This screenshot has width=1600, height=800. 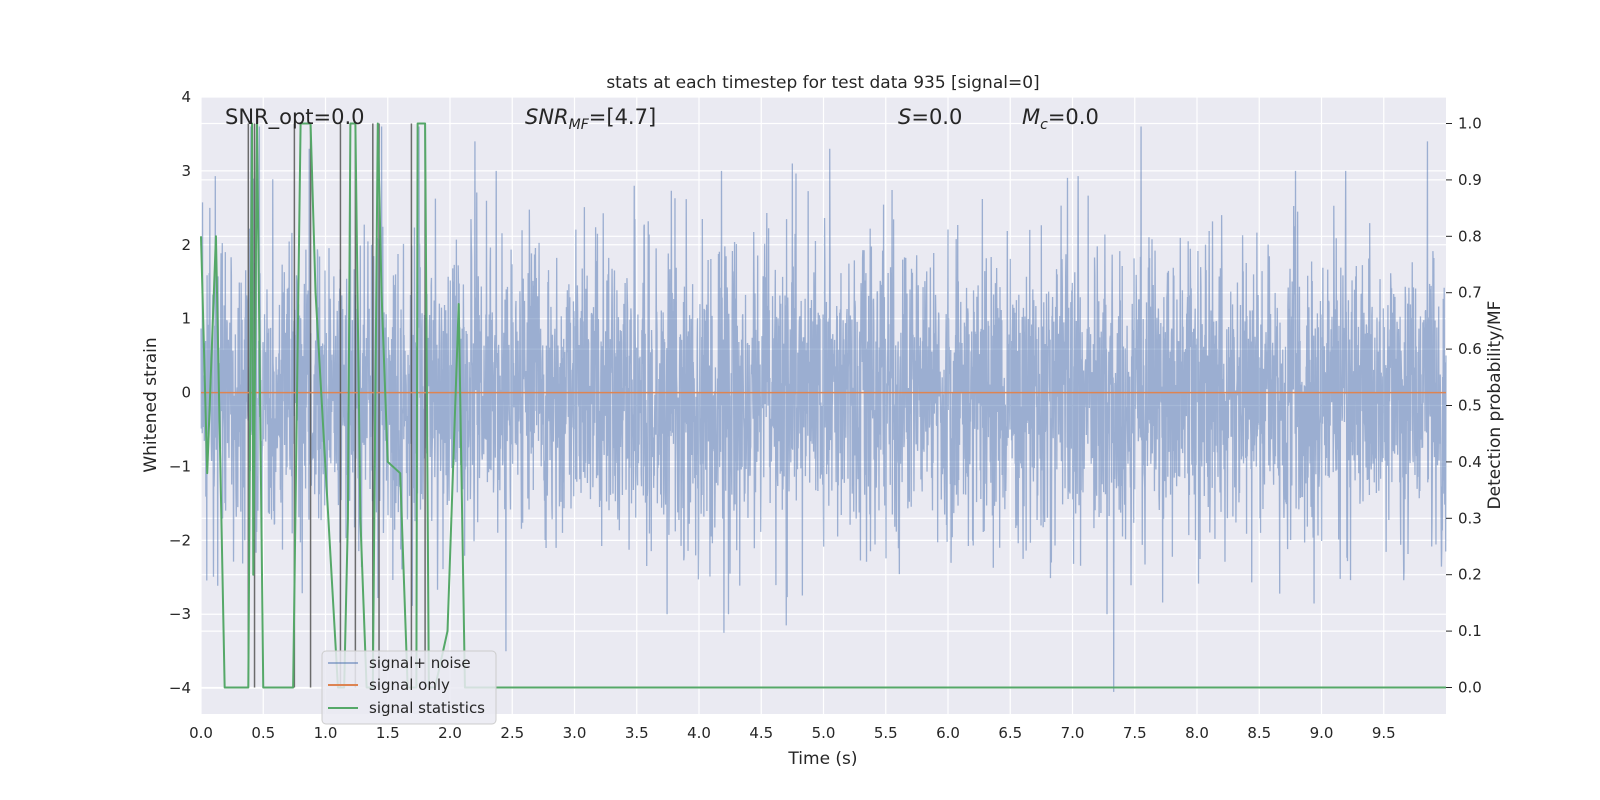 I want to click on x-tick-label: 0.5, so click(x=263, y=733).